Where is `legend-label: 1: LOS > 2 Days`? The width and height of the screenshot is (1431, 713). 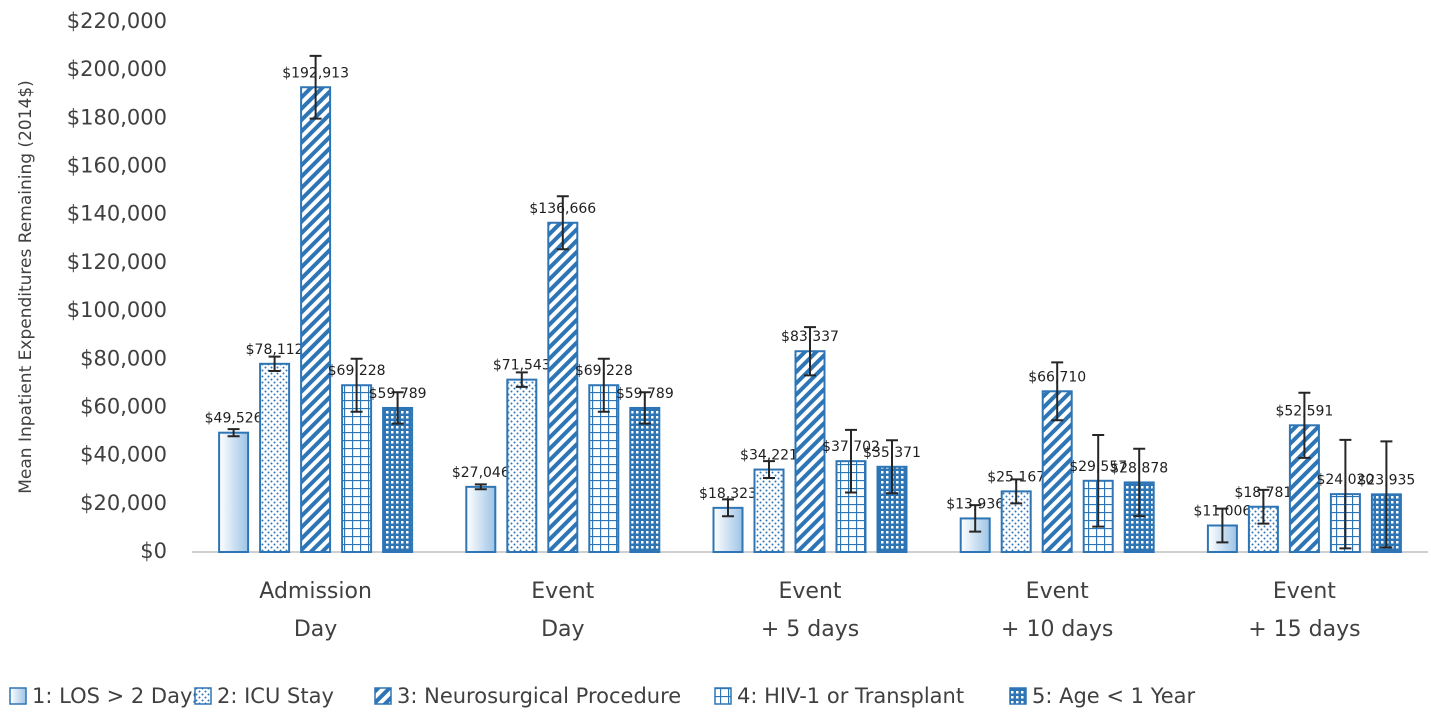
legend-label: 1: LOS > 2 Days is located at coordinates (117, 696).